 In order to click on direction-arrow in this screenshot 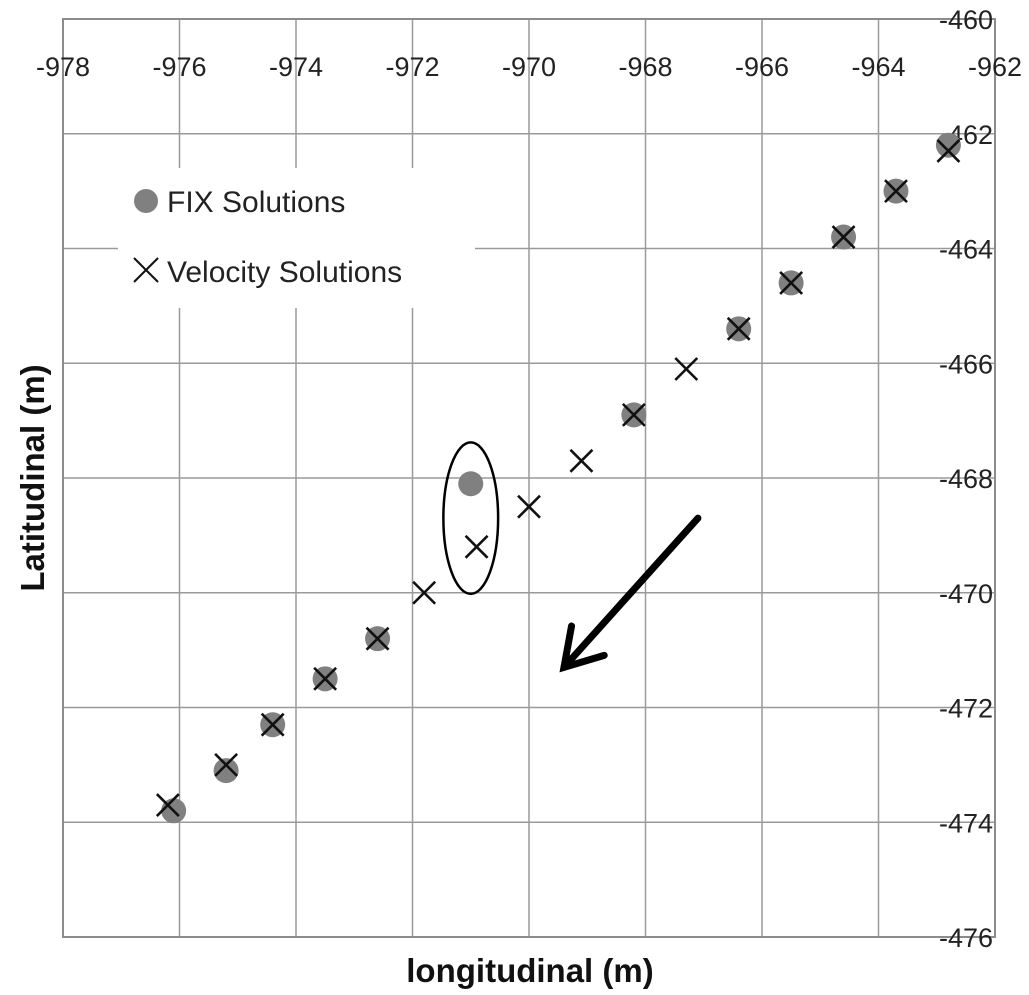, I will do `click(630, 593)`.